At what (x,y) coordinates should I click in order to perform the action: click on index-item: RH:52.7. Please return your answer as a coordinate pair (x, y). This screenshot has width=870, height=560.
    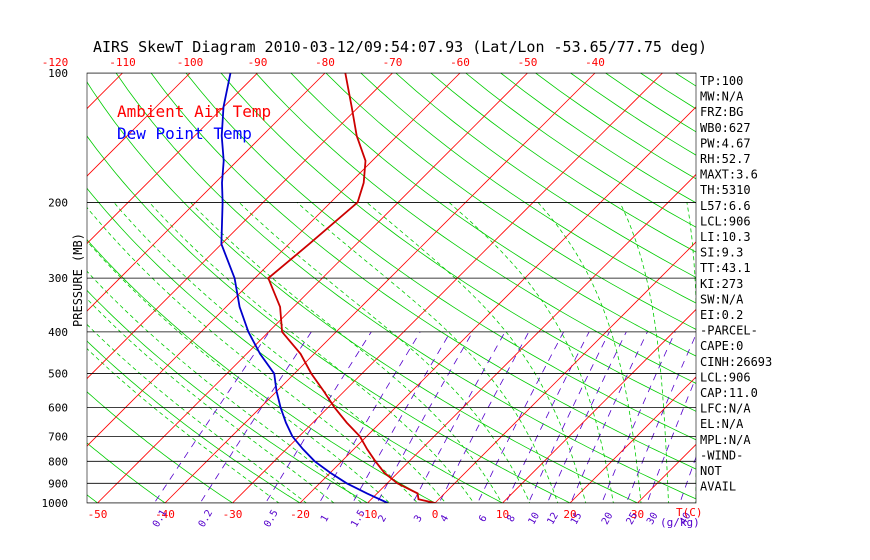
    Looking at the image, I should click on (725, 159).